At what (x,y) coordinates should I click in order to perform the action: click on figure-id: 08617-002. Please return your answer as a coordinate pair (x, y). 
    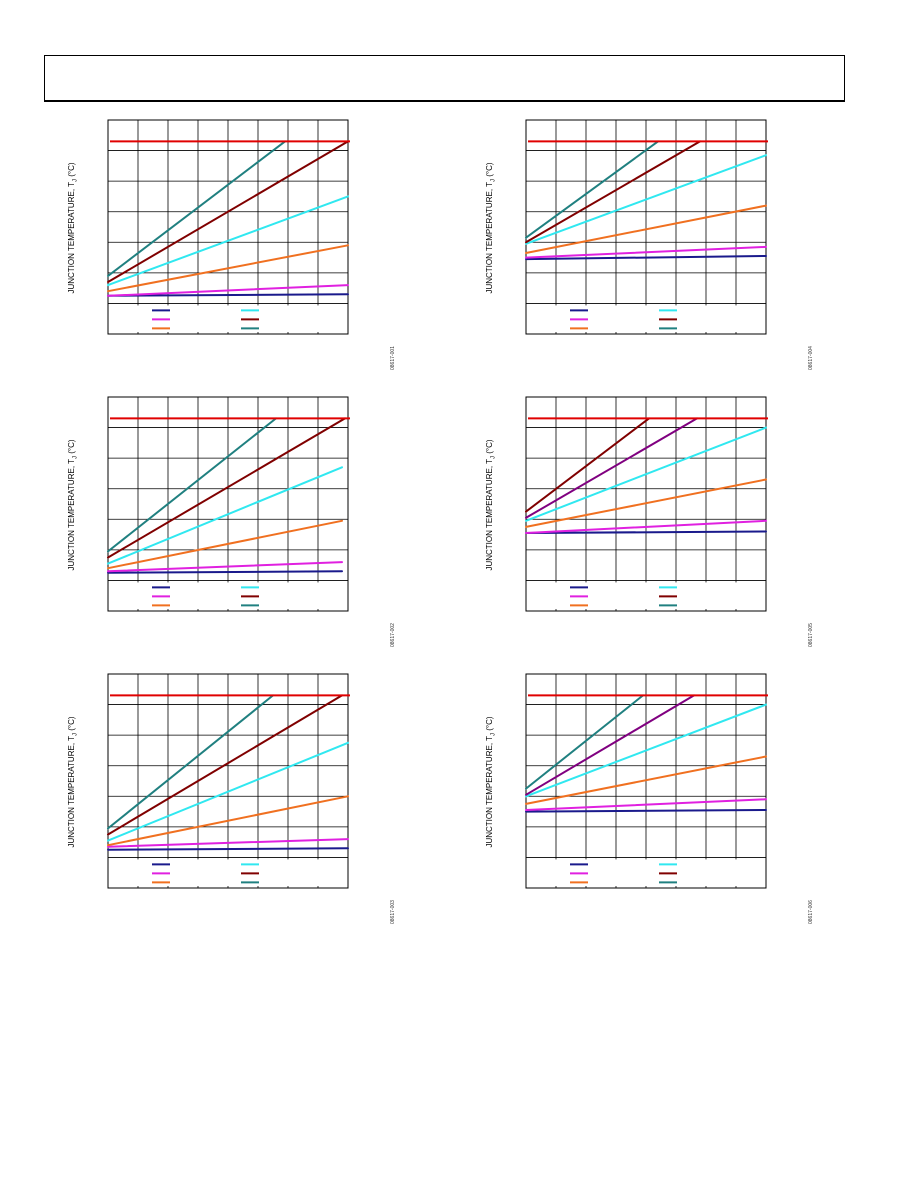
    Looking at the image, I should click on (393, 635).